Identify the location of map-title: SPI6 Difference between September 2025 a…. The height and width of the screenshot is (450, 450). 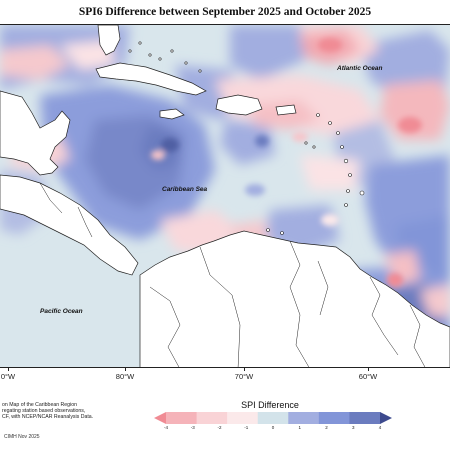
(225, 12).